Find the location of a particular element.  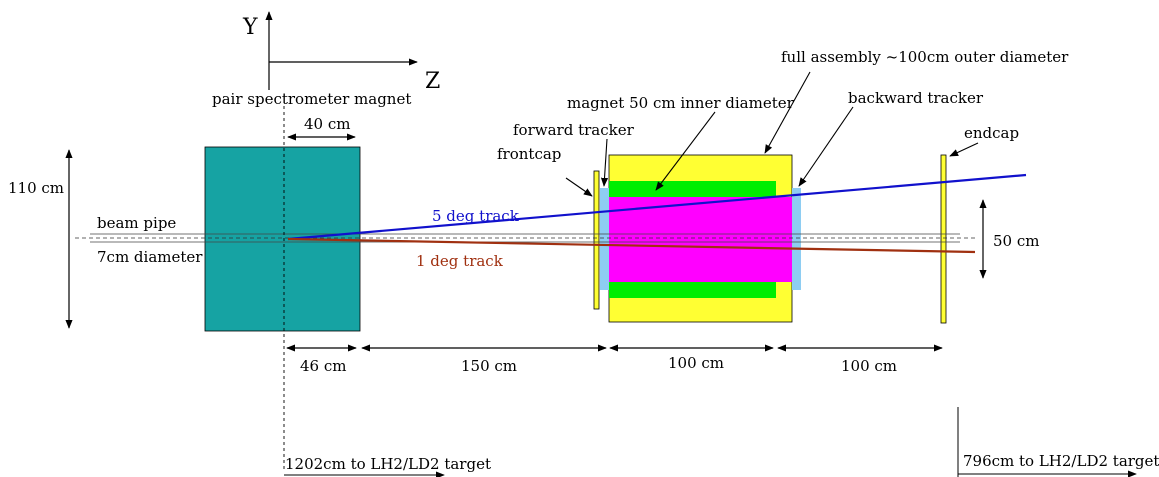

frontcap-label: frontcap is located at coordinates (529, 154).